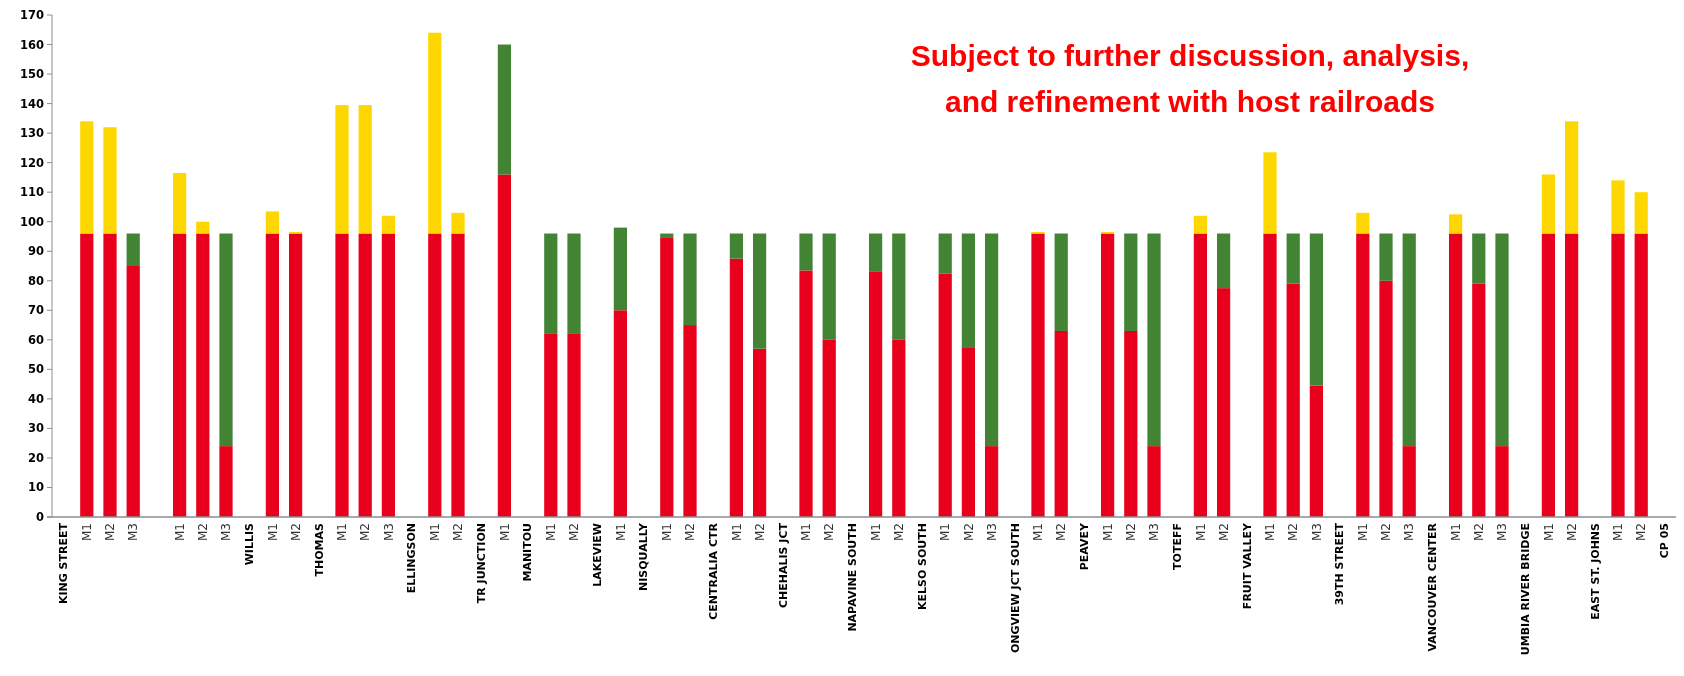  What do you see at coordinates (35, 398) in the screenshot?
I see `y-tick-label: 40` at bounding box center [35, 398].